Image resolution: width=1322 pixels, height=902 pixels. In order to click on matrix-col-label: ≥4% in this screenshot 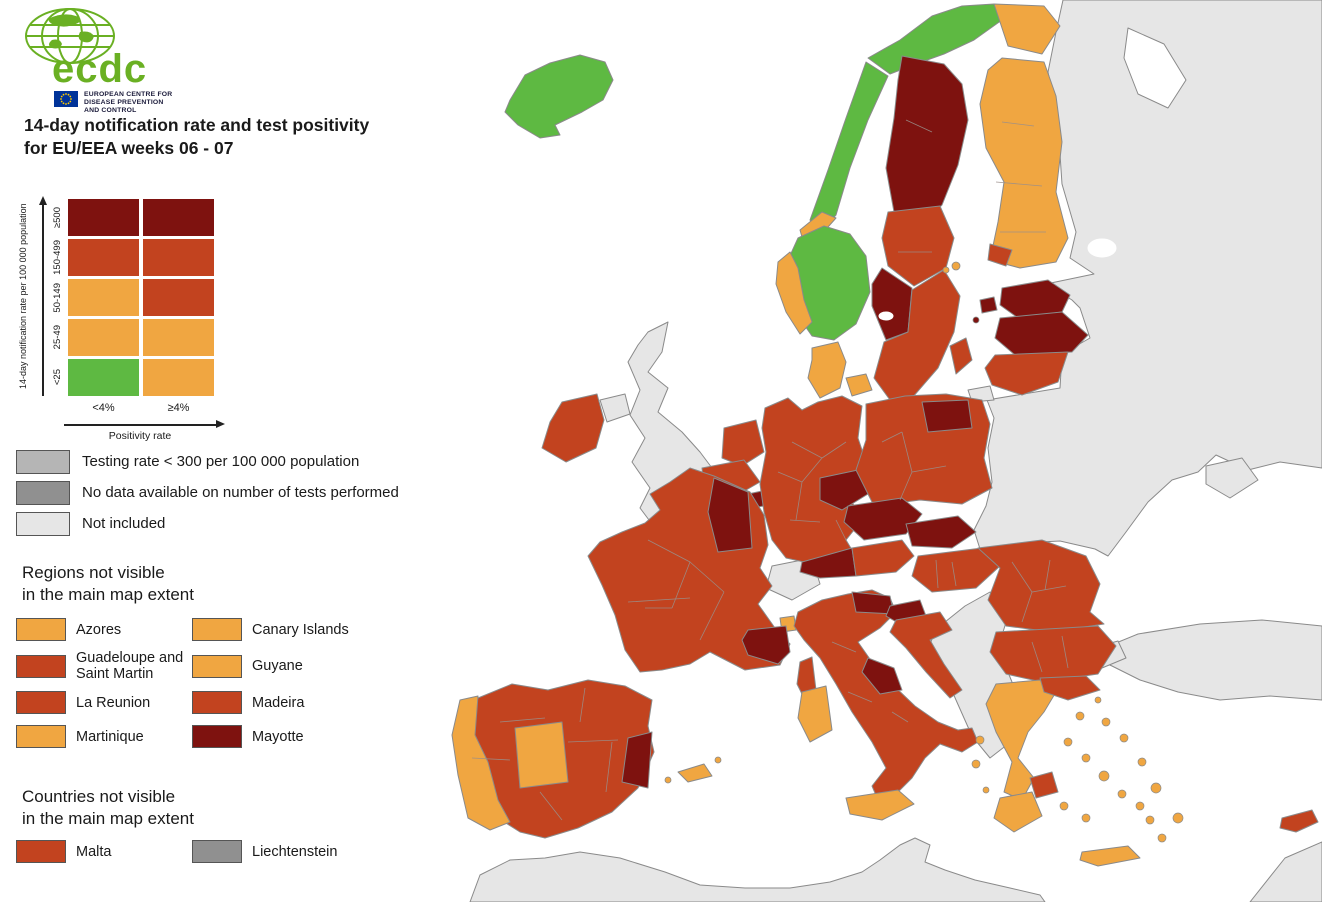, I will do `click(178, 408)`.